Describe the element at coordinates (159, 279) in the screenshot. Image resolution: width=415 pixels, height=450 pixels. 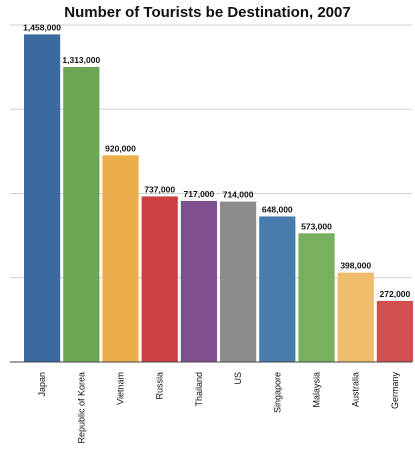
I see `bar-russia` at that location.